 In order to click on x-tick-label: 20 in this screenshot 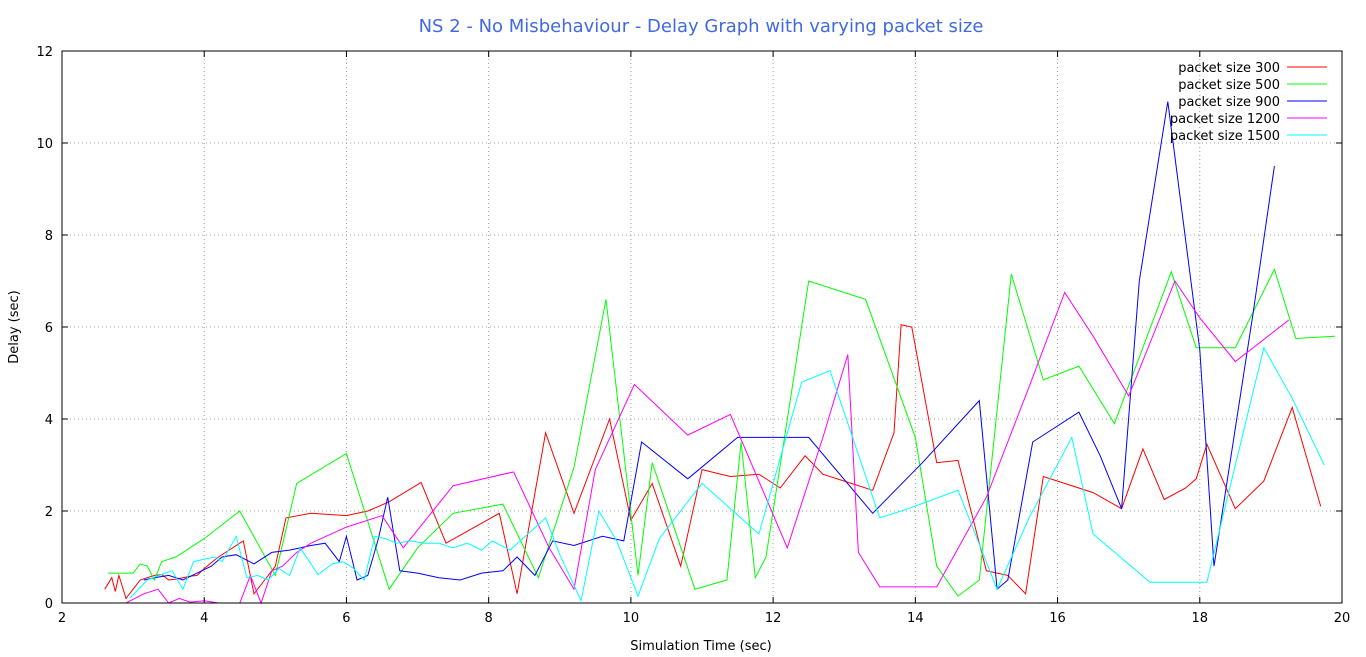, I will do `click(1342, 618)`.